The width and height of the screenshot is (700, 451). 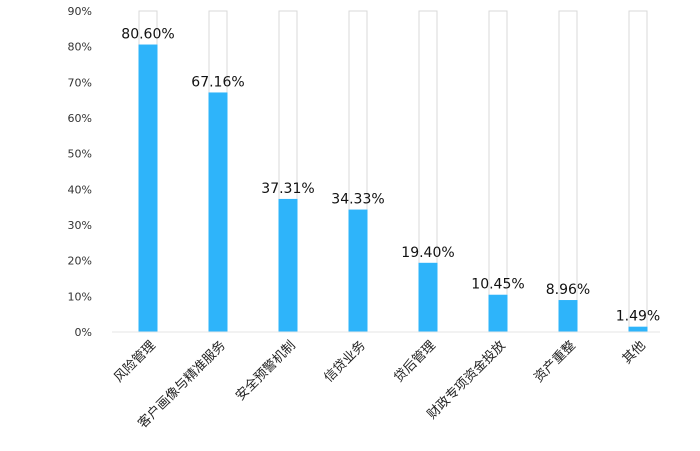 What do you see at coordinates (80, 118) in the screenshot?
I see `y-tick-label: 60%` at bounding box center [80, 118].